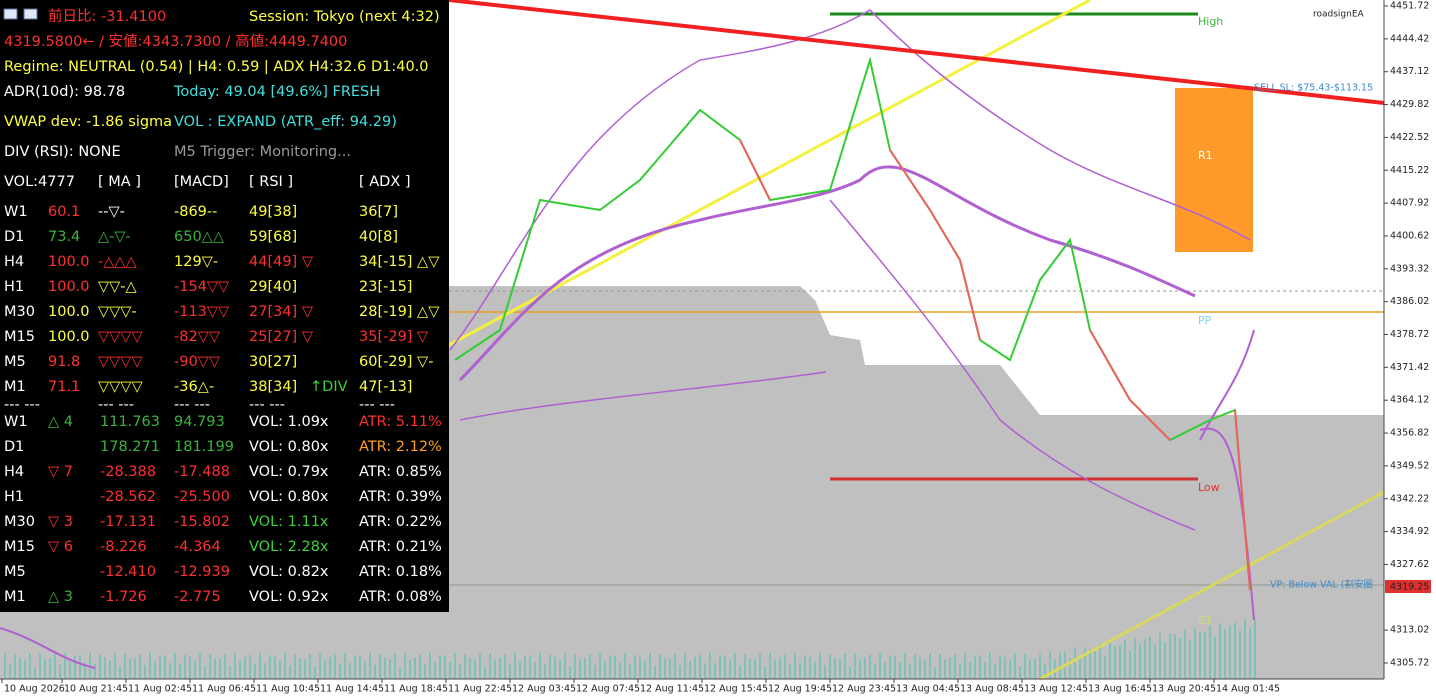 This screenshot has height=699, width=1436. Describe the element at coordinates (60, 422) in the screenshot. I see `panel-text: △ 4` at that location.